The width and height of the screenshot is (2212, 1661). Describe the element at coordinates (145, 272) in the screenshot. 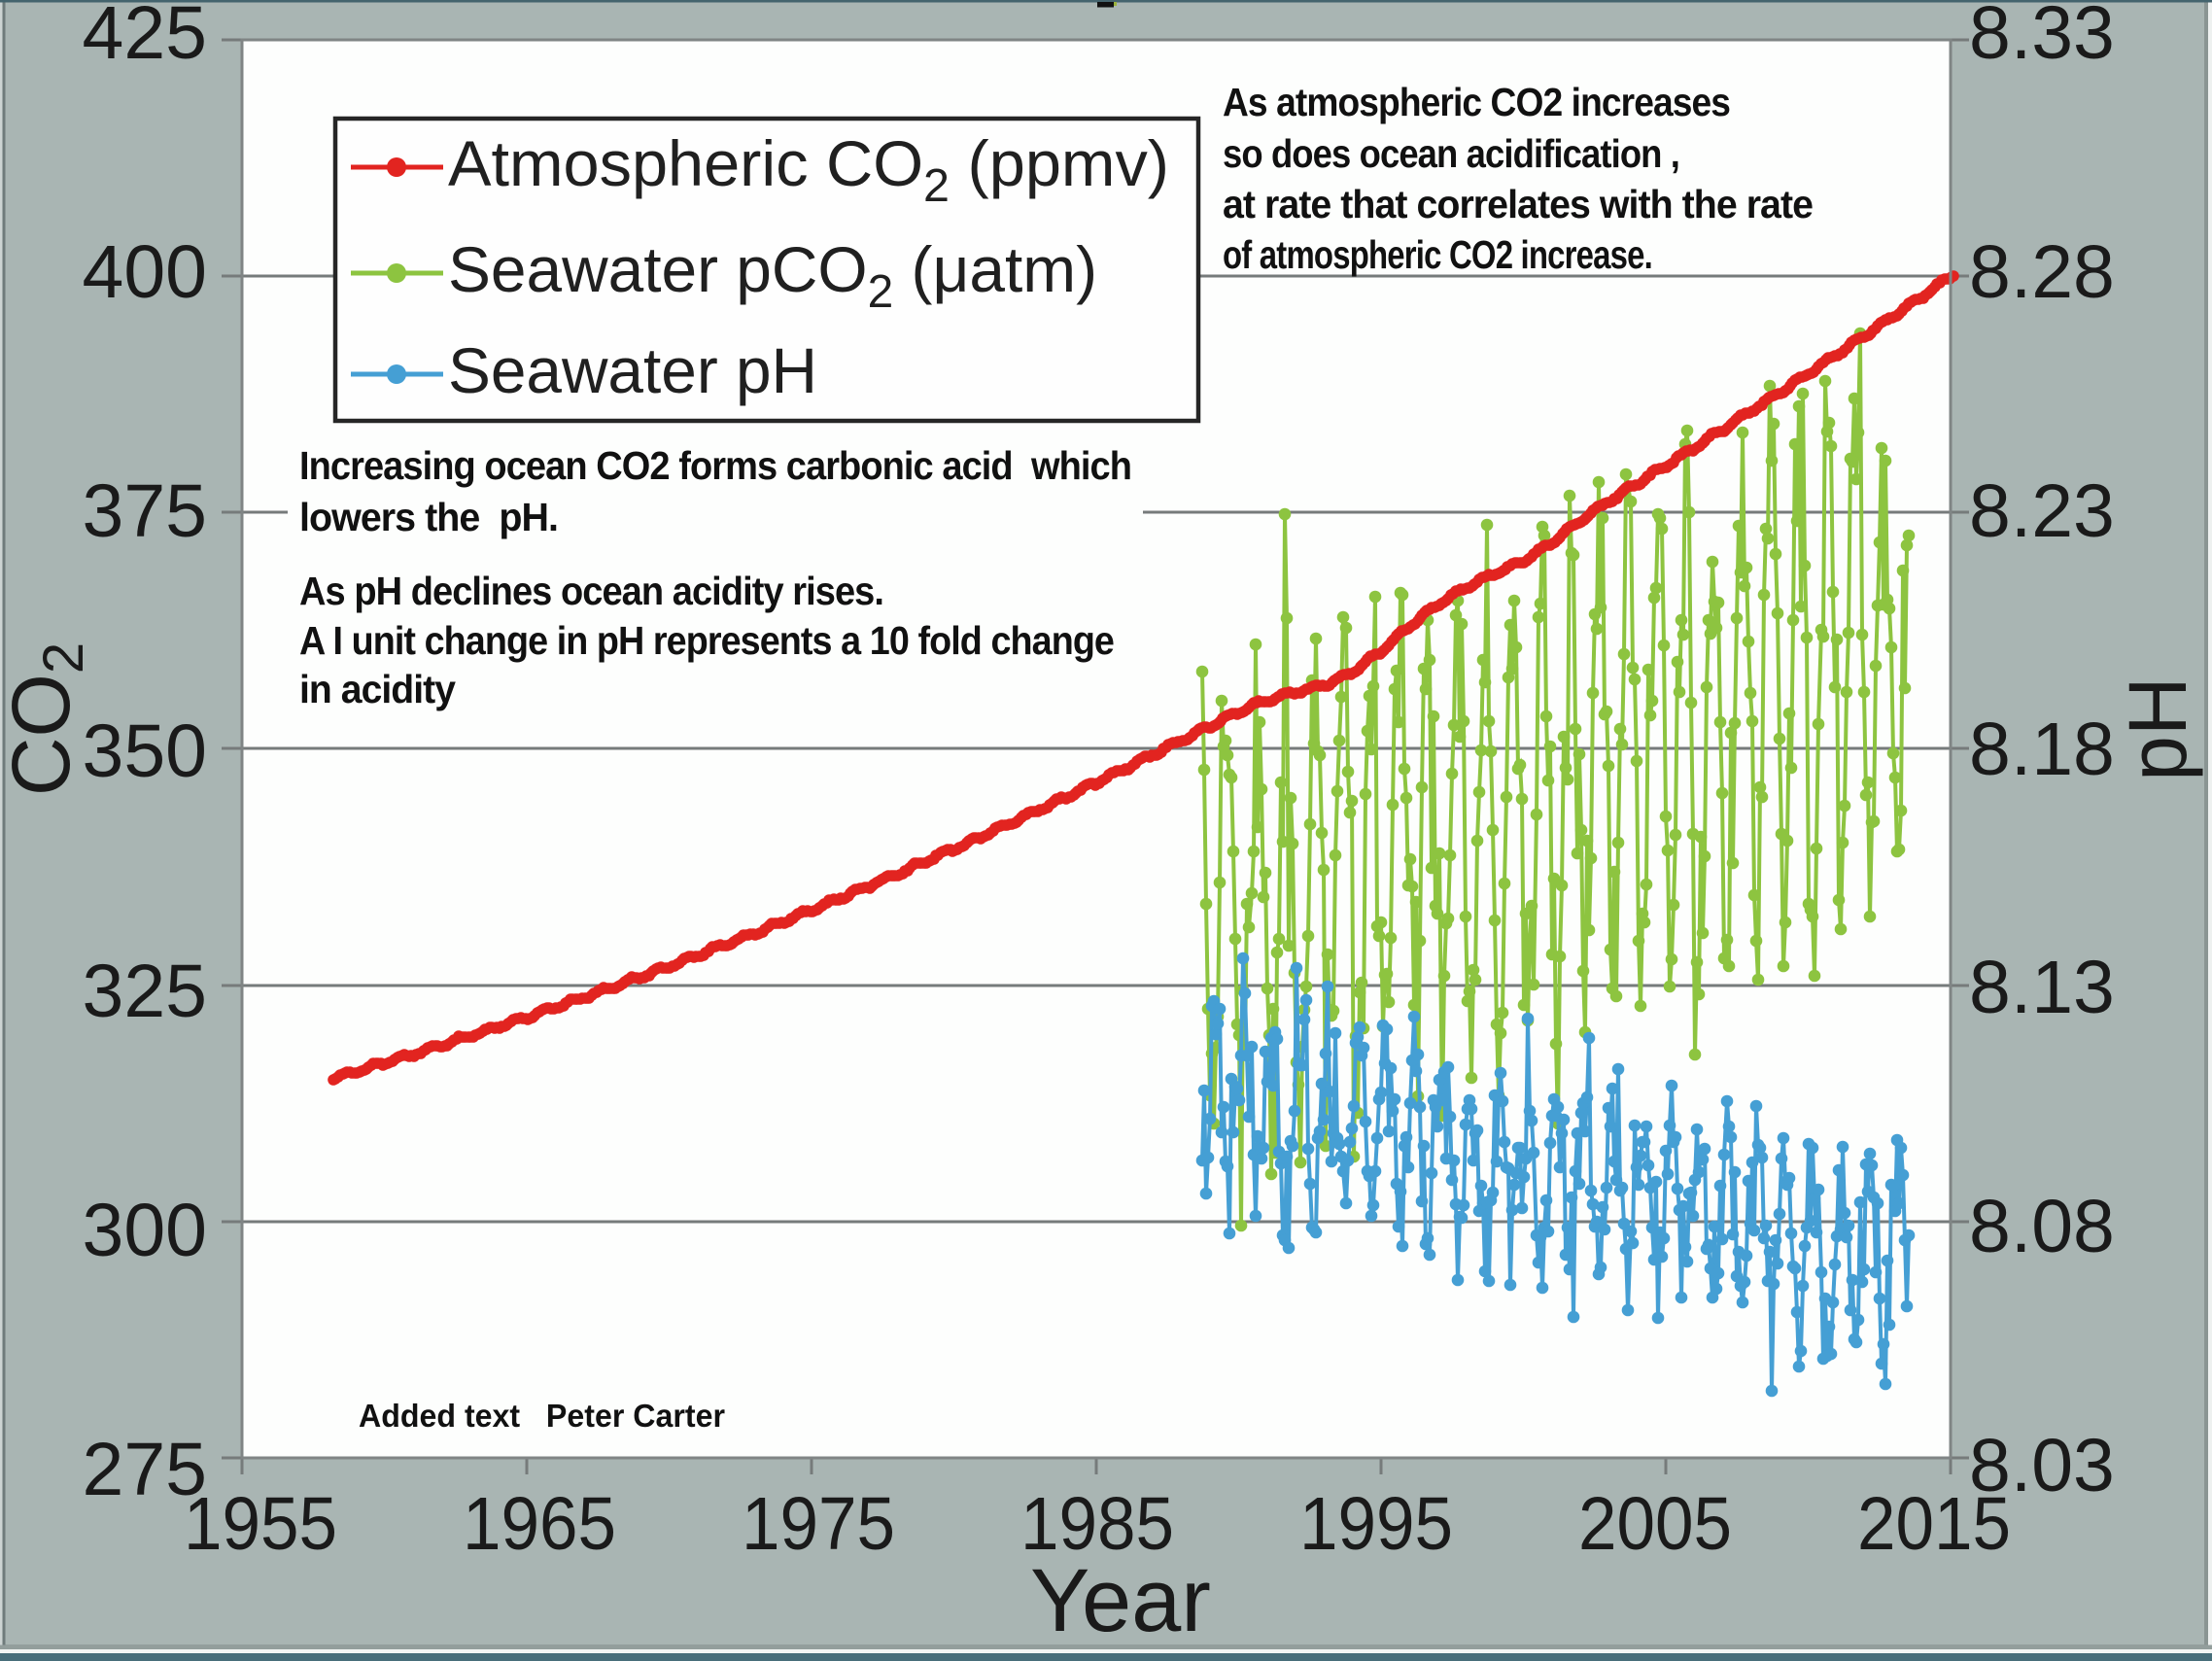

I see `svg-text: 400` at that location.